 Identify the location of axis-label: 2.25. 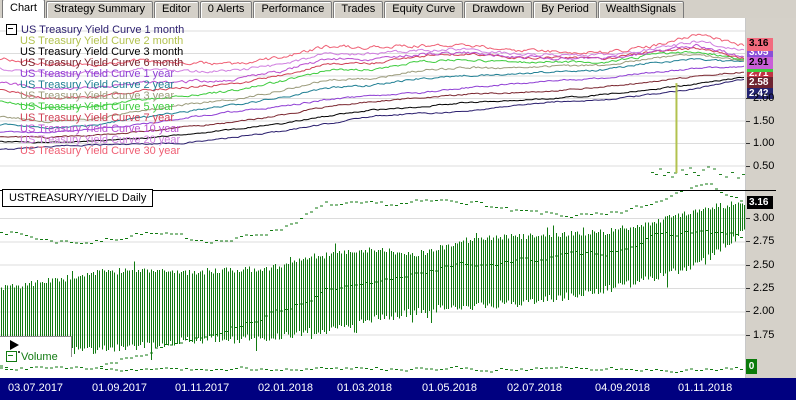
(764, 287).